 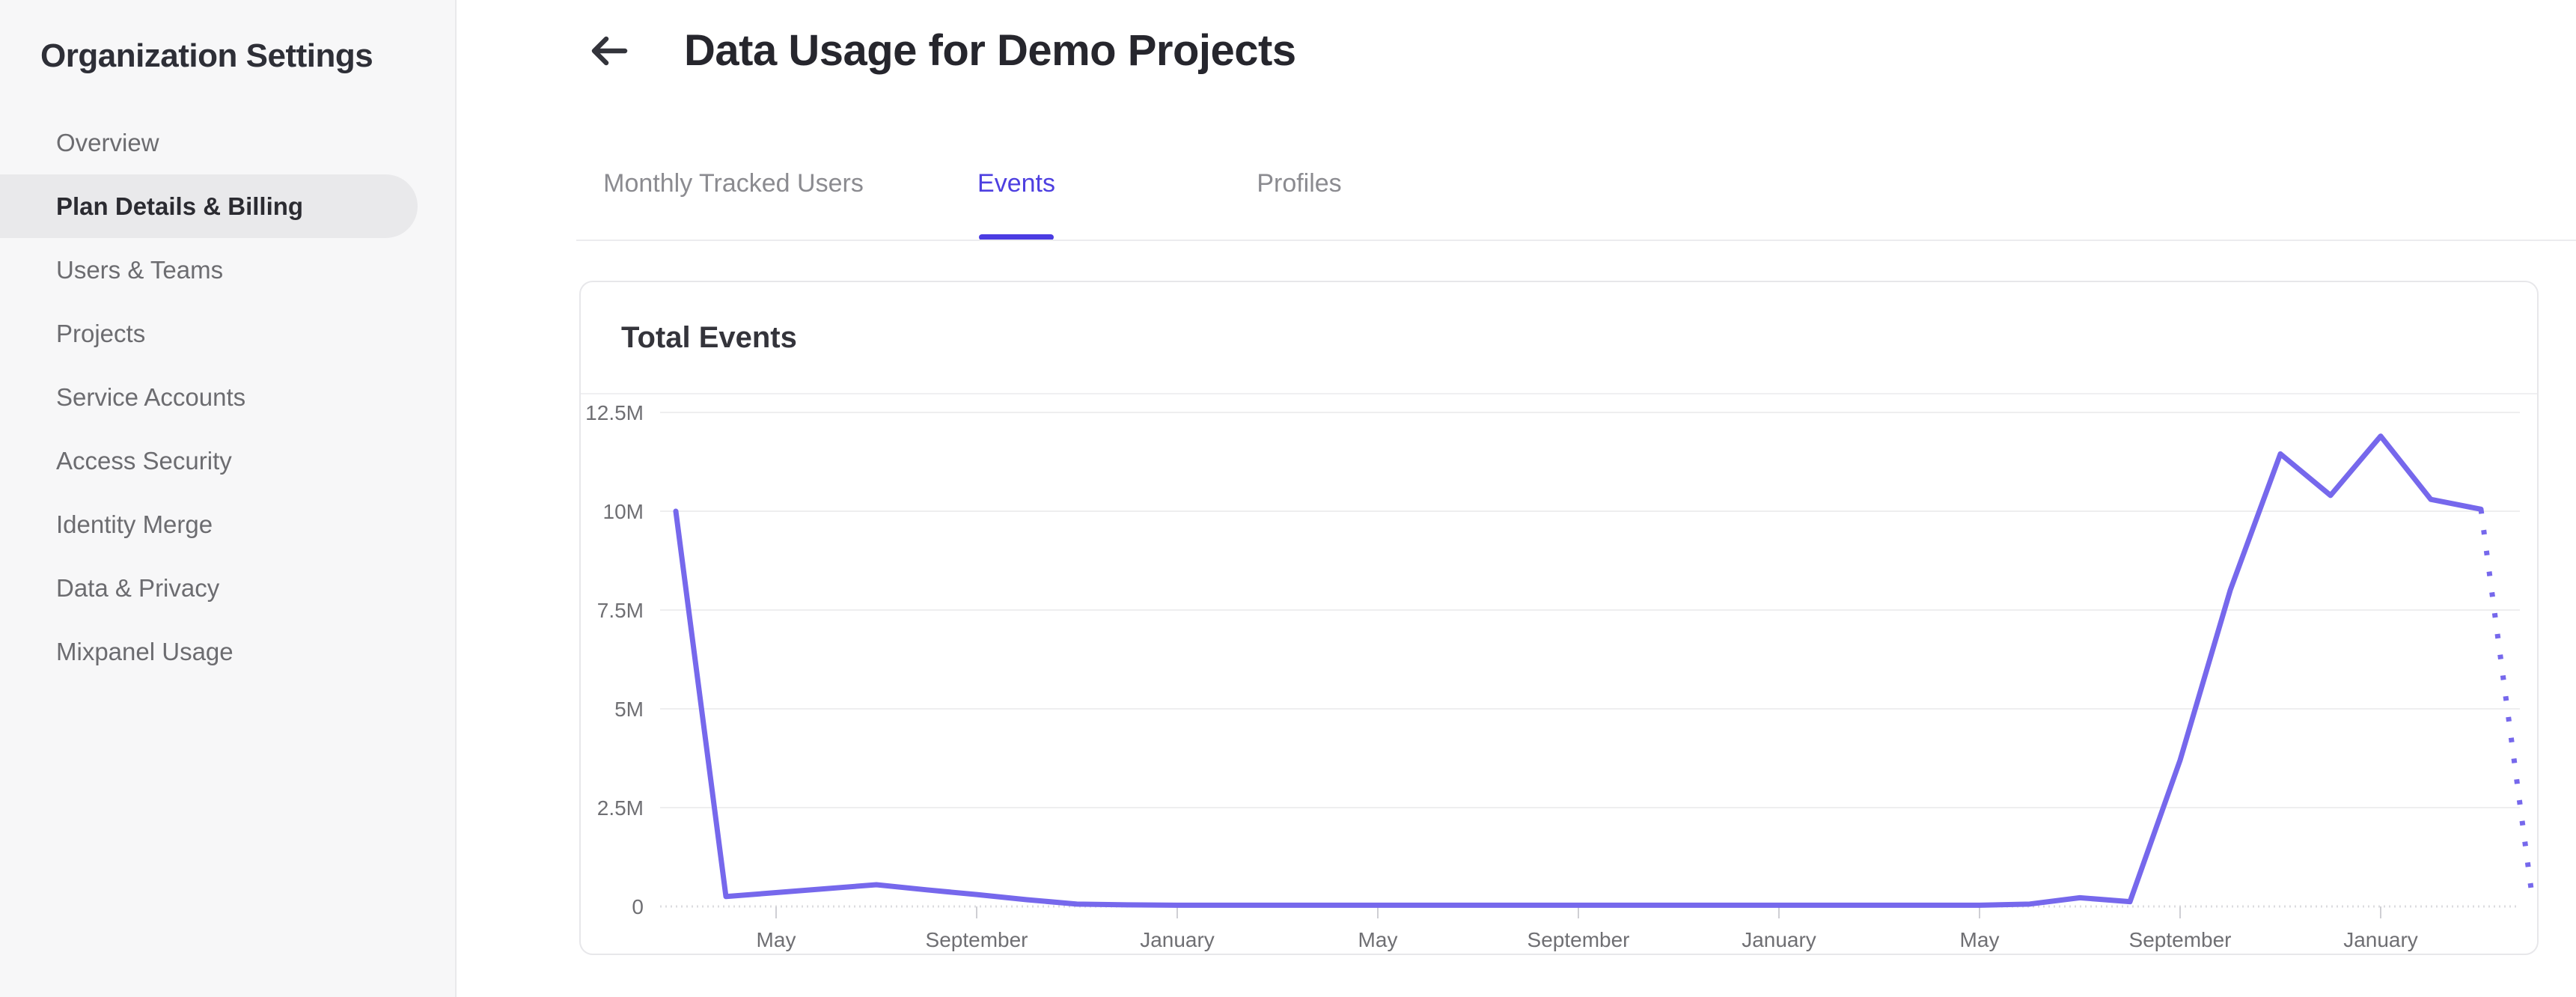 What do you see at coordinates (623, 511) in the screenshot?
I see `y-axis-label: 10M` at bounding box center [623, 511].